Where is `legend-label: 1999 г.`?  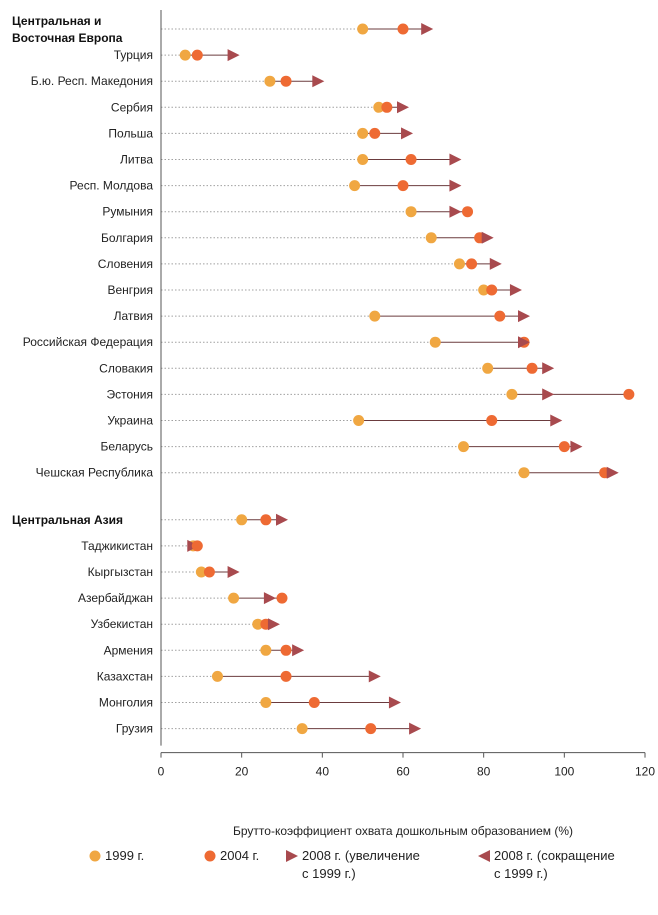
legend-label: 1999 г. is located at coordinates (124, 855).